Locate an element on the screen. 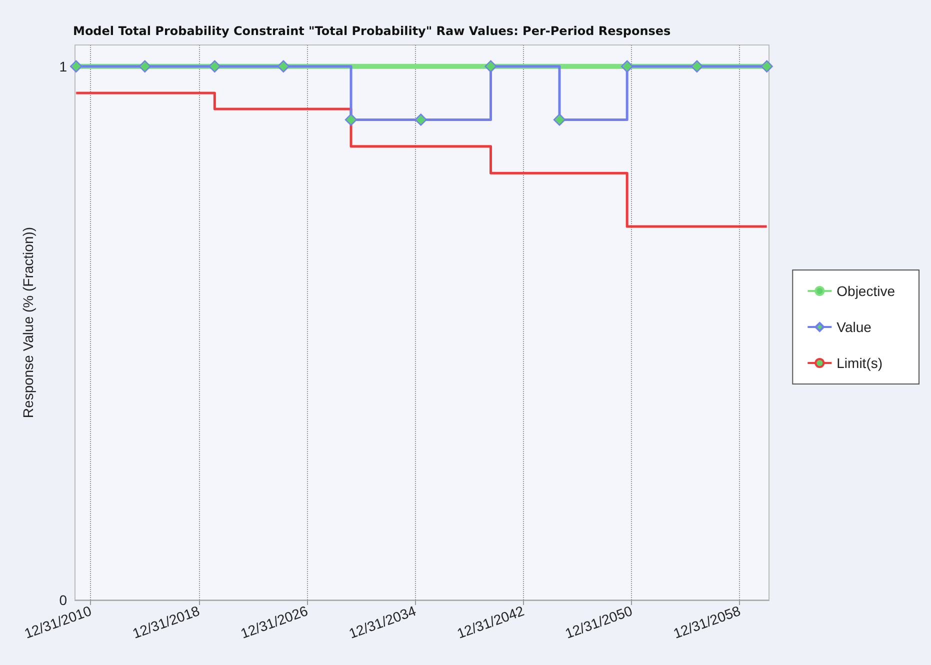  y-tick-label: 0 is located at coordinates (63, 600).